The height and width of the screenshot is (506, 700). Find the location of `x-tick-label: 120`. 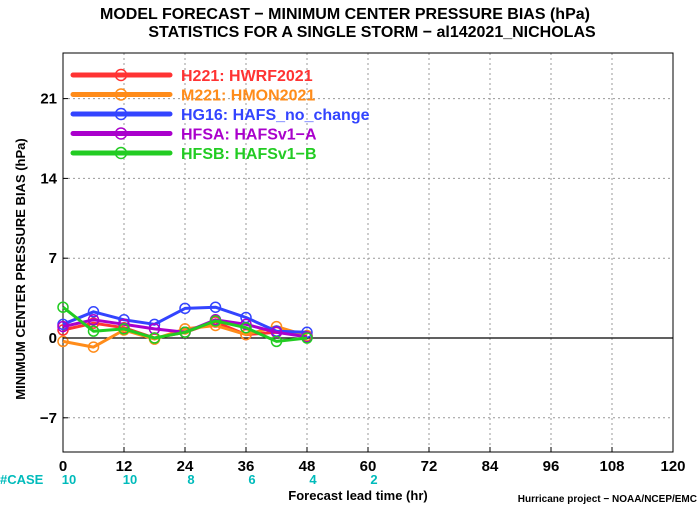

x-tick-label: 120 is located at coordinates (672, 466).